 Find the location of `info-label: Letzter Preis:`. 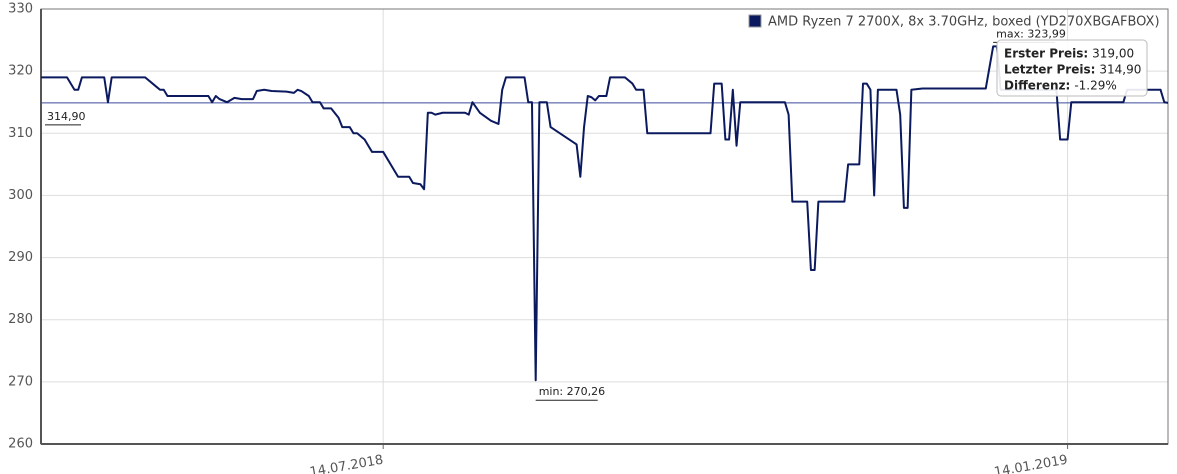

info-label: Letzter Preis: is located at coordinates (1049, 70).